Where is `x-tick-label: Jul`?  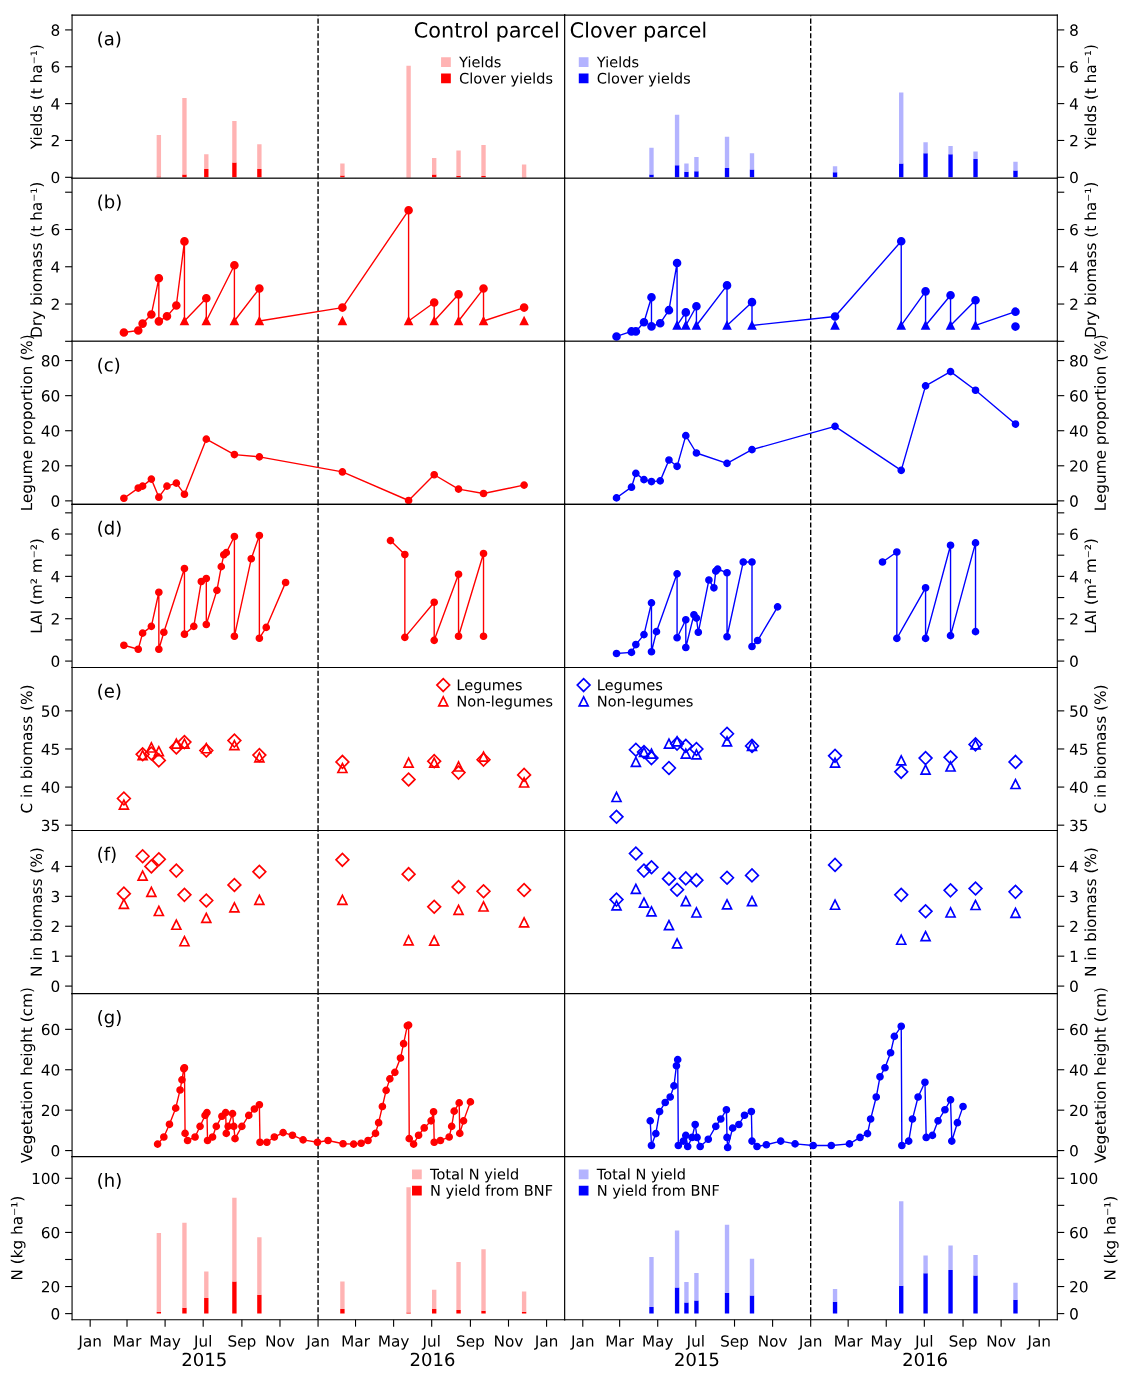
x-tick-label: Jul is located at coordinates (430, 1342).